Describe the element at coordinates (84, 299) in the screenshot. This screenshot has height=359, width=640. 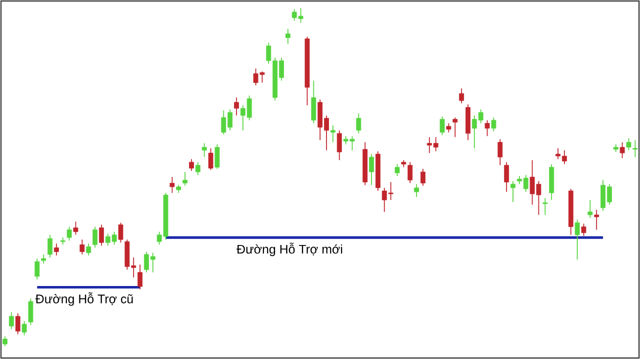
I see `series-label: Đường Hỗ Trợ cũ` at that location.